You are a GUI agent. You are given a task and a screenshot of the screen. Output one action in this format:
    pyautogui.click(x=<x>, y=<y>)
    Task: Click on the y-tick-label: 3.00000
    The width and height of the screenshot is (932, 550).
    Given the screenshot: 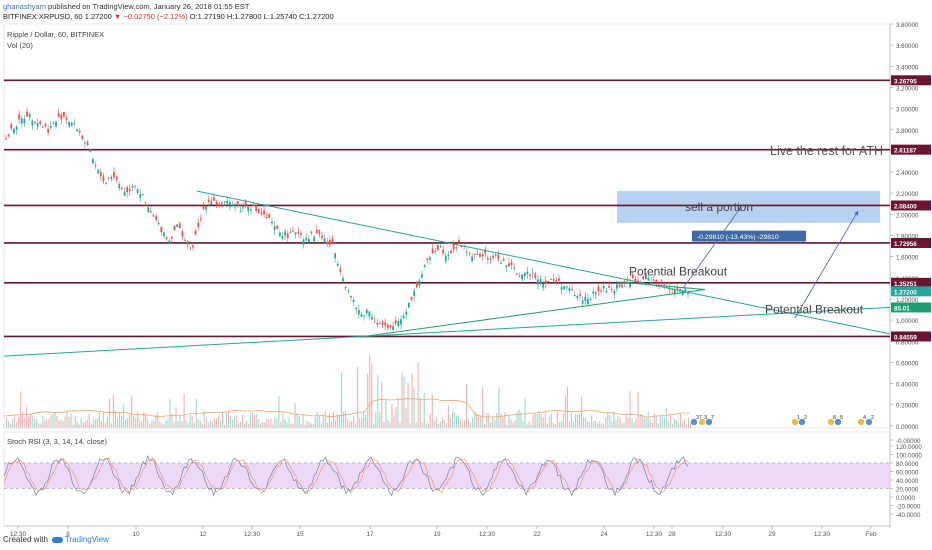 What is the action you would take?
    pyautogui.click(x=907, y=110)
    